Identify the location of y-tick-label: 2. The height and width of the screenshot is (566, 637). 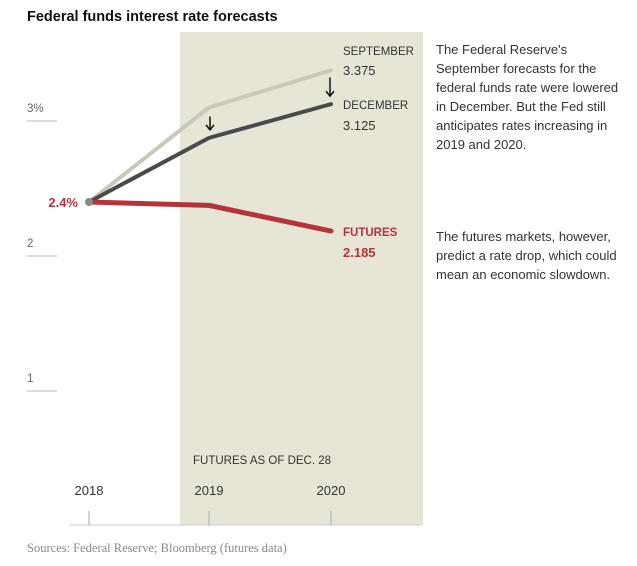
(30, 244).